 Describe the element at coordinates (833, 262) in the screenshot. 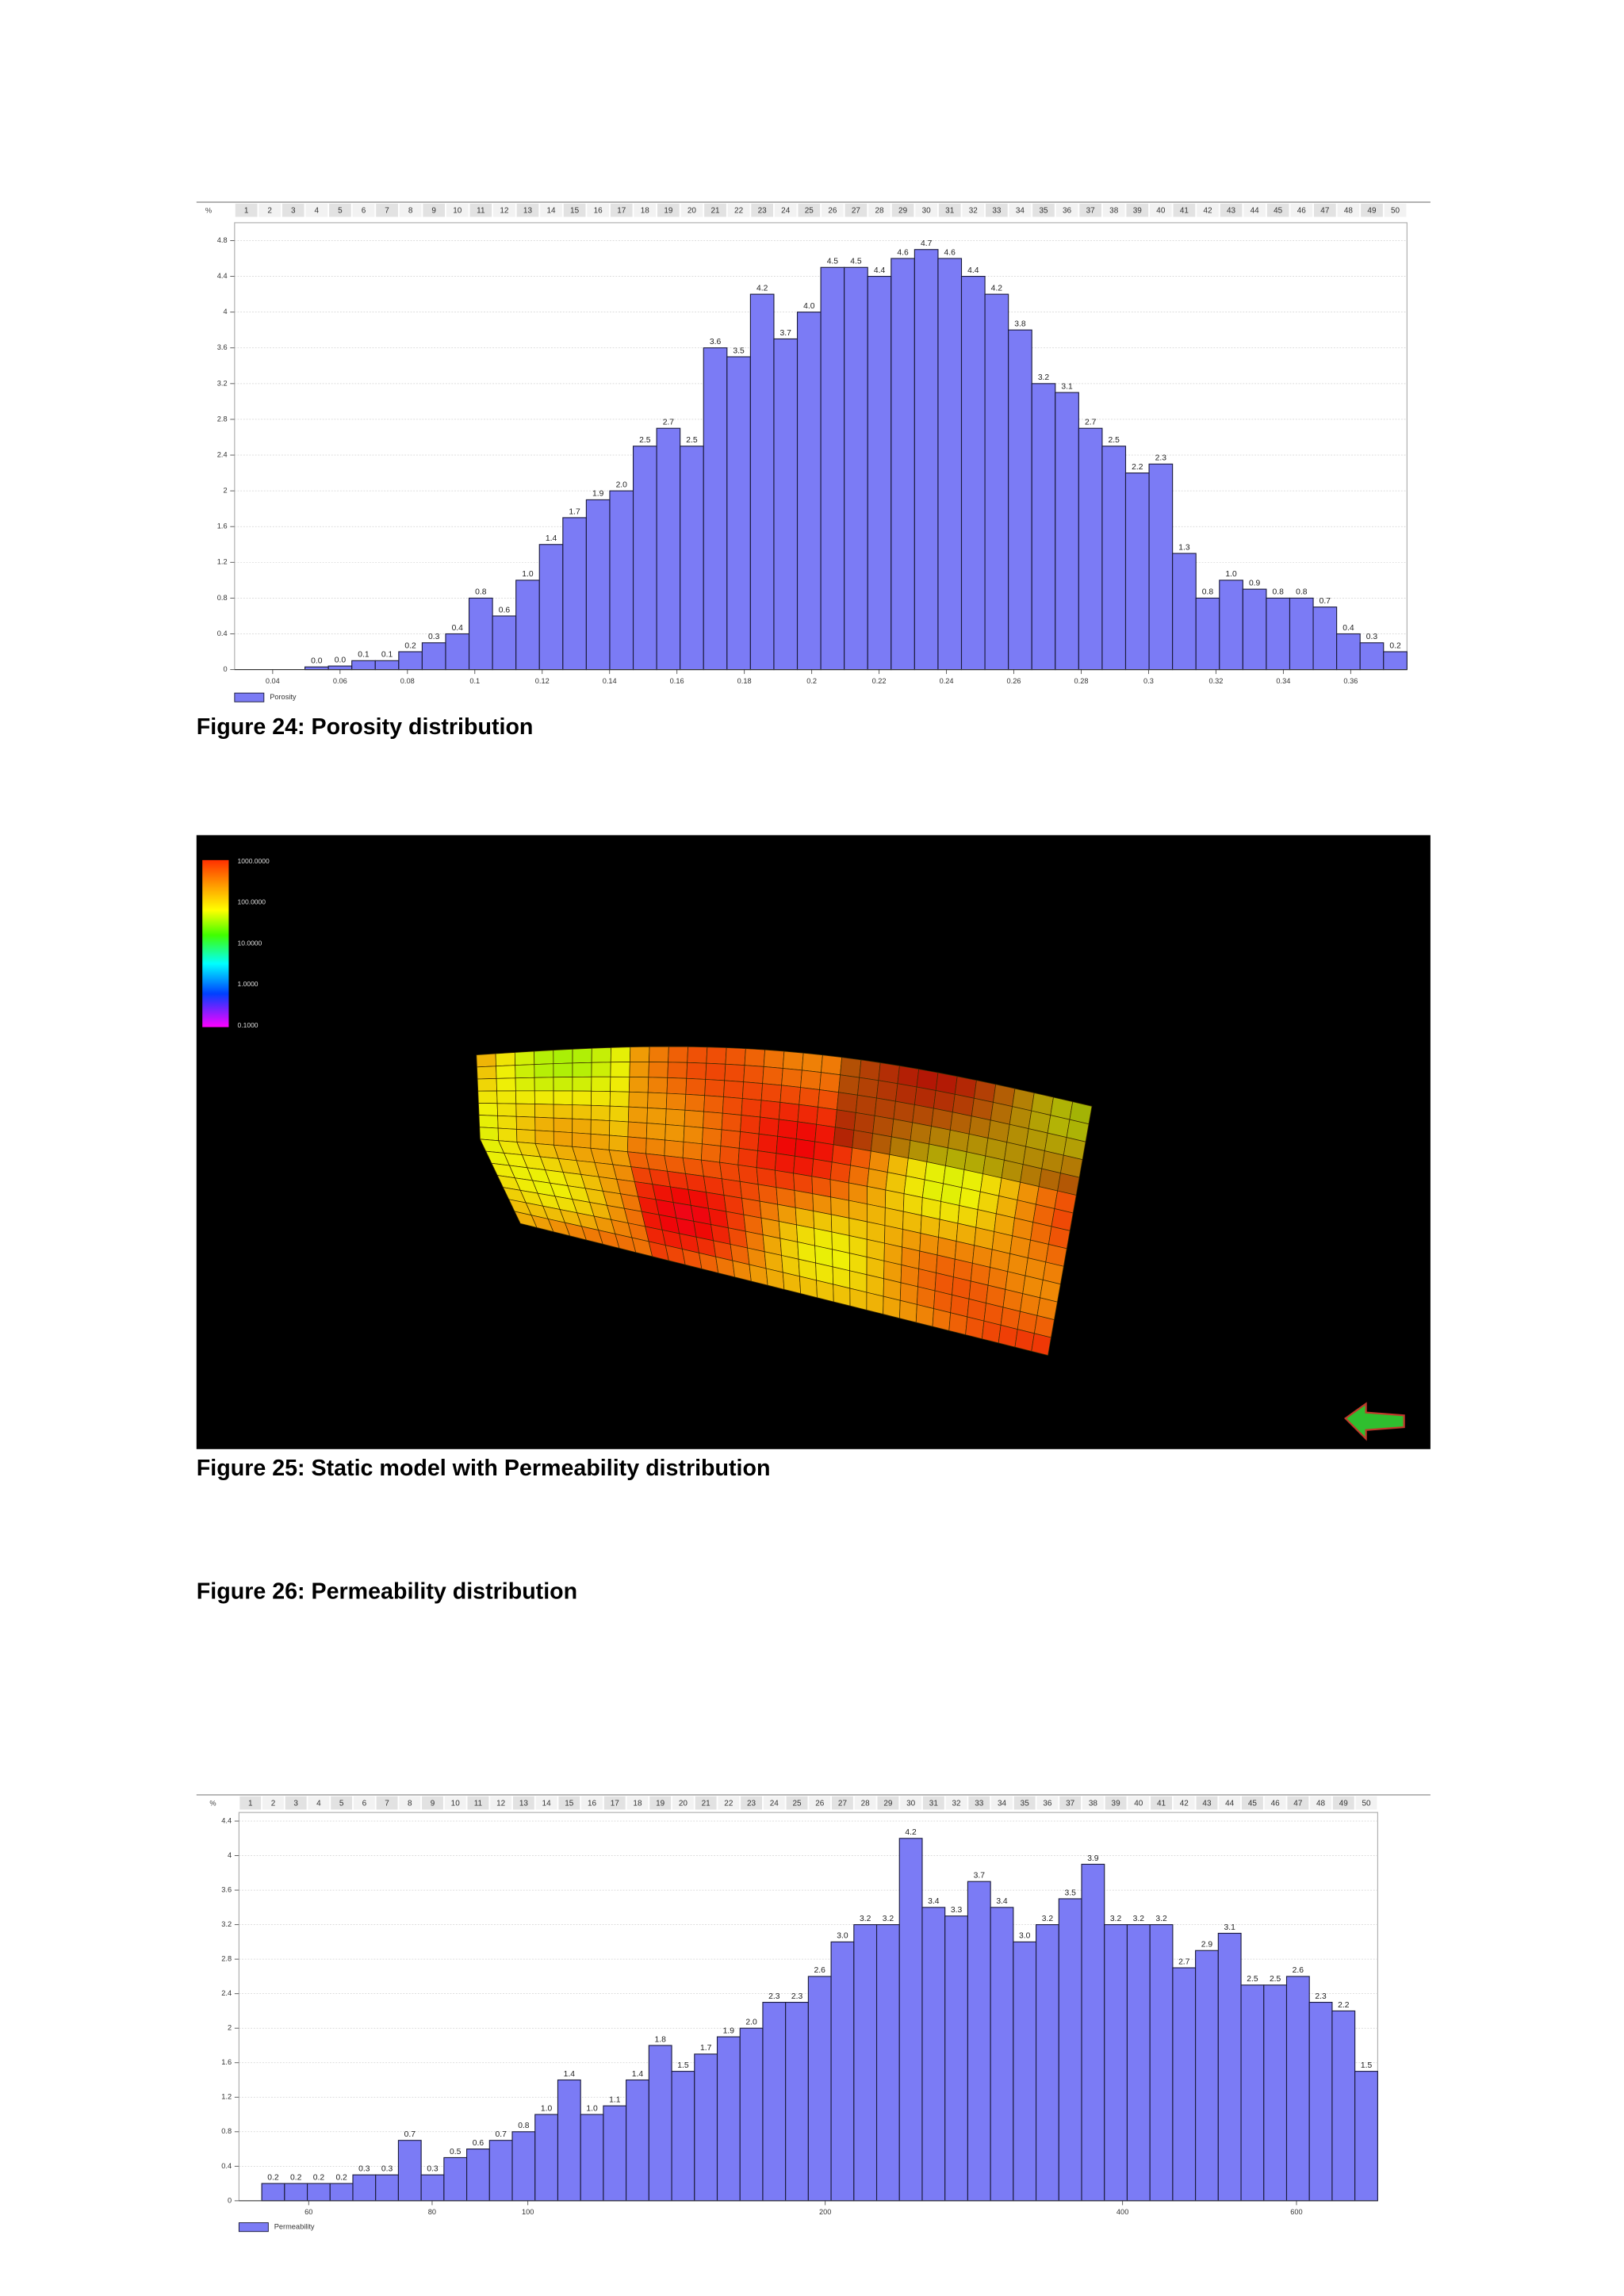

I see `value-label: 4.5` at that location.